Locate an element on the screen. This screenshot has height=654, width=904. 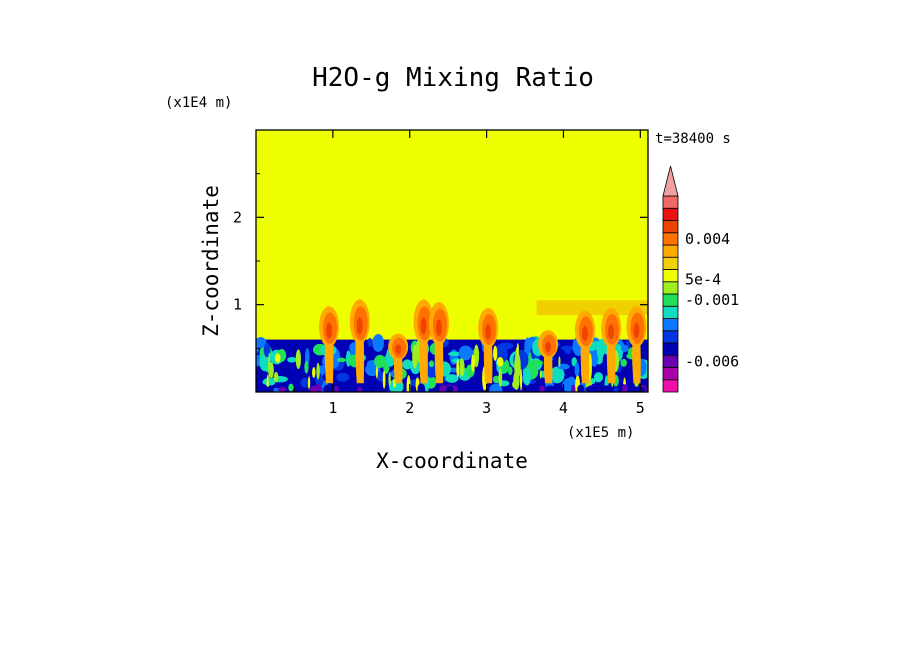
x-unit-label: (x1E5 m) is located at coordinates (600, 433).